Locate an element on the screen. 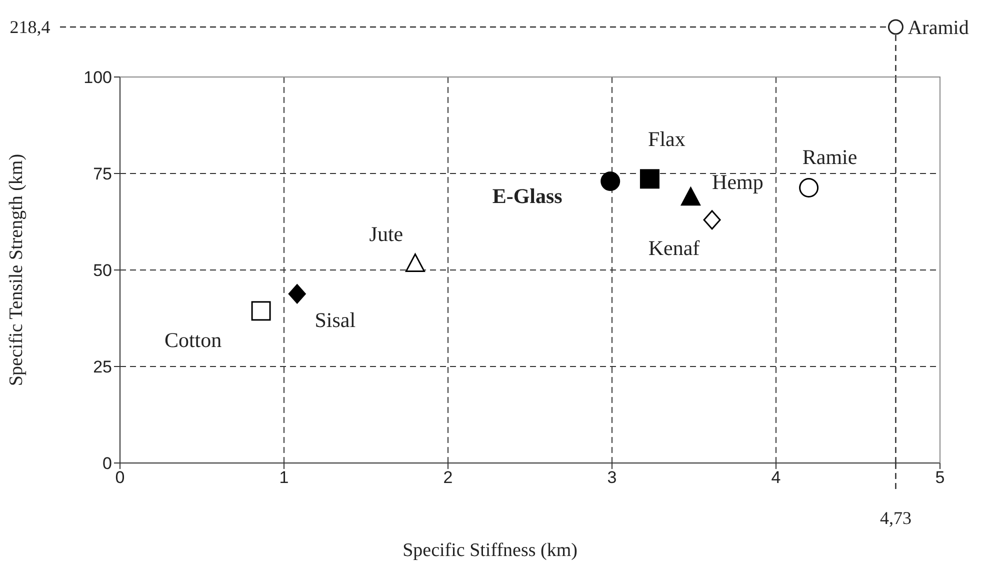  x-tick-label: 1 is located at coordinates (284, 478).